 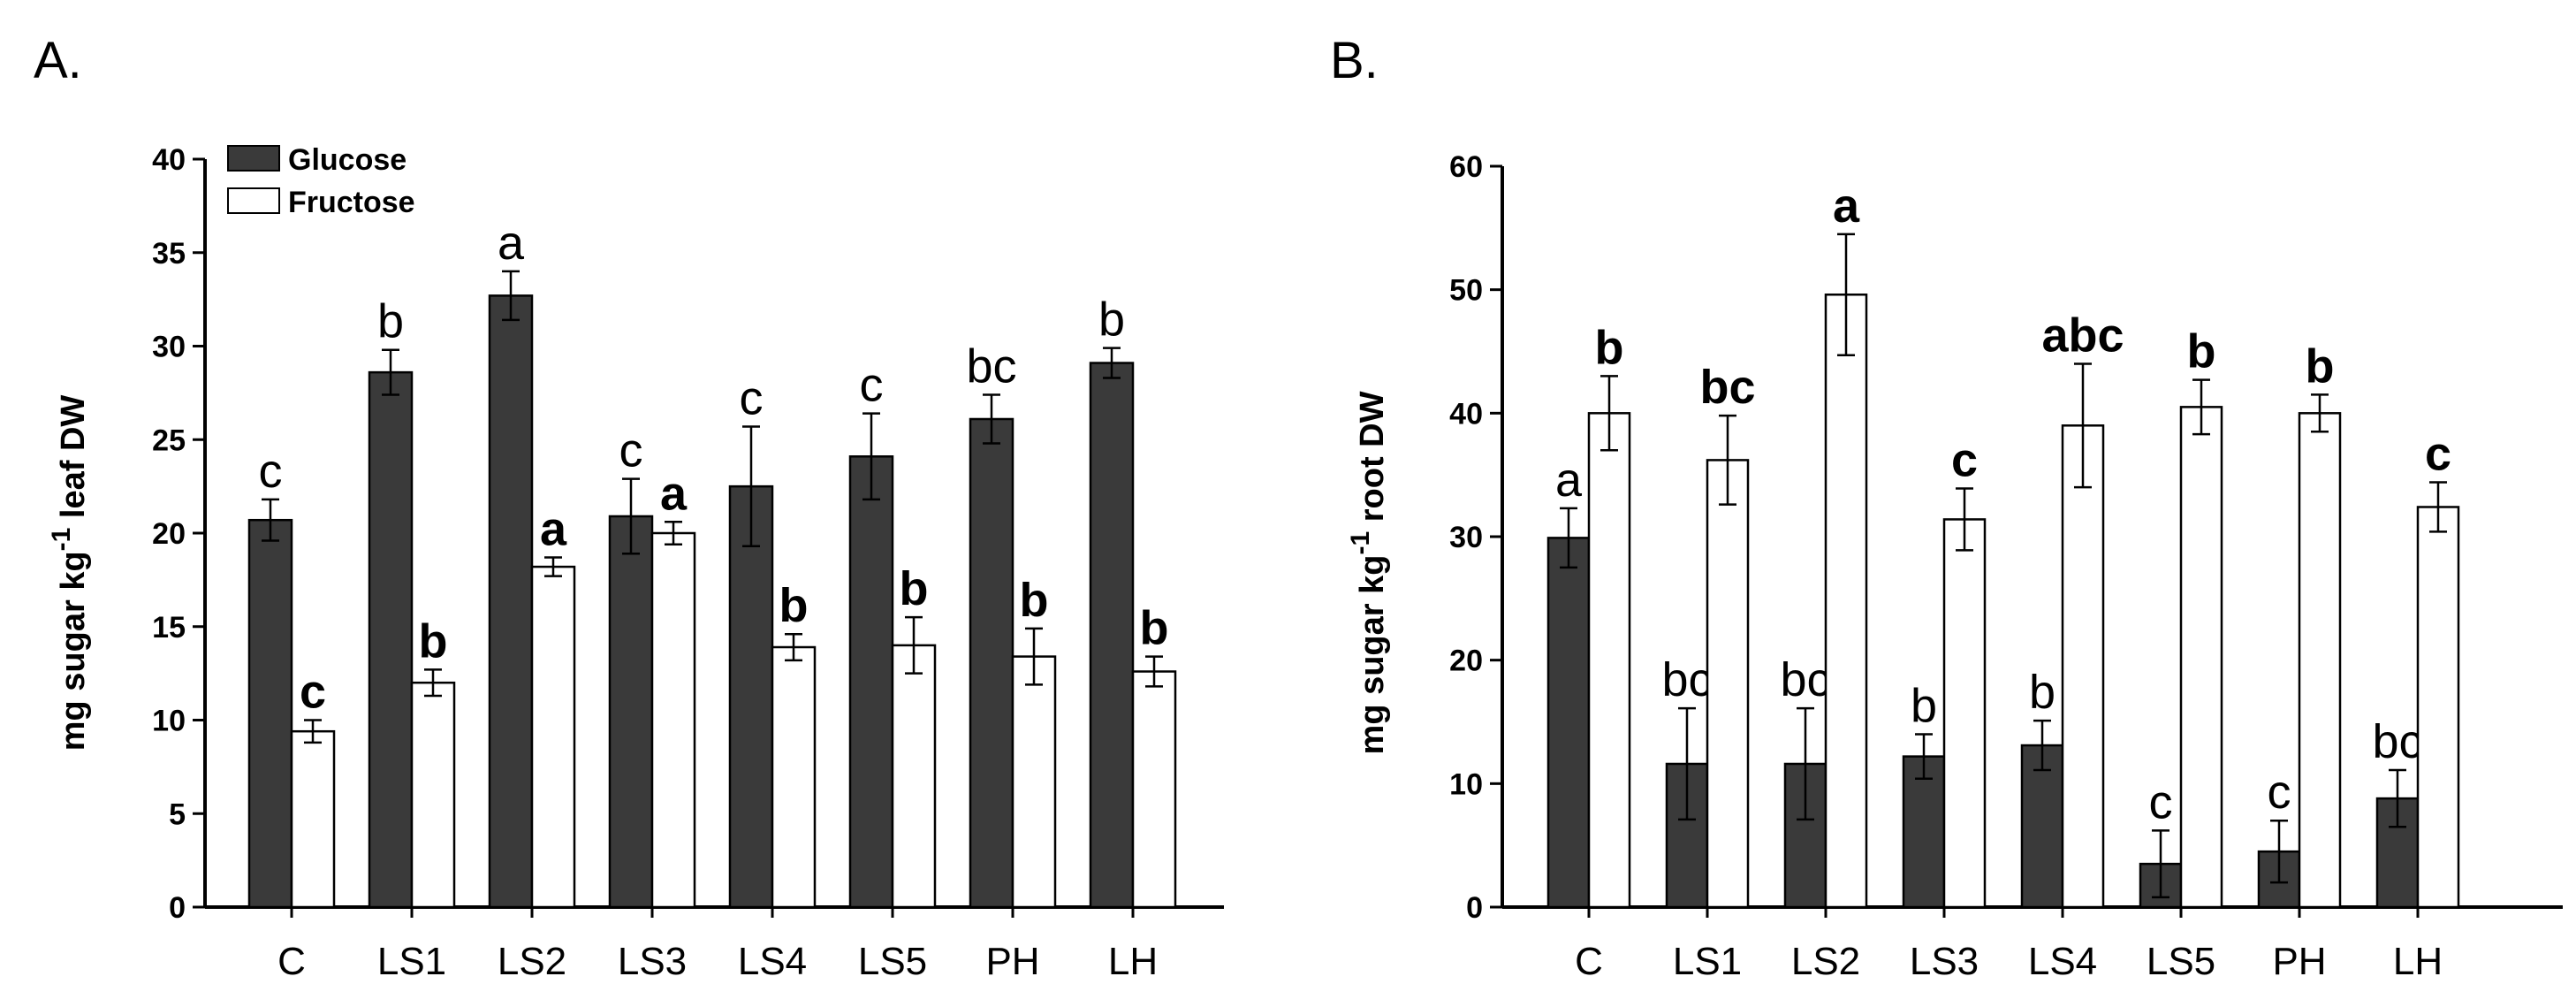 What do you see at coordinates (177, 814) in the screenshot?
I see `panel-a-y-tick-label: 5` at bounding box center [177, 814].